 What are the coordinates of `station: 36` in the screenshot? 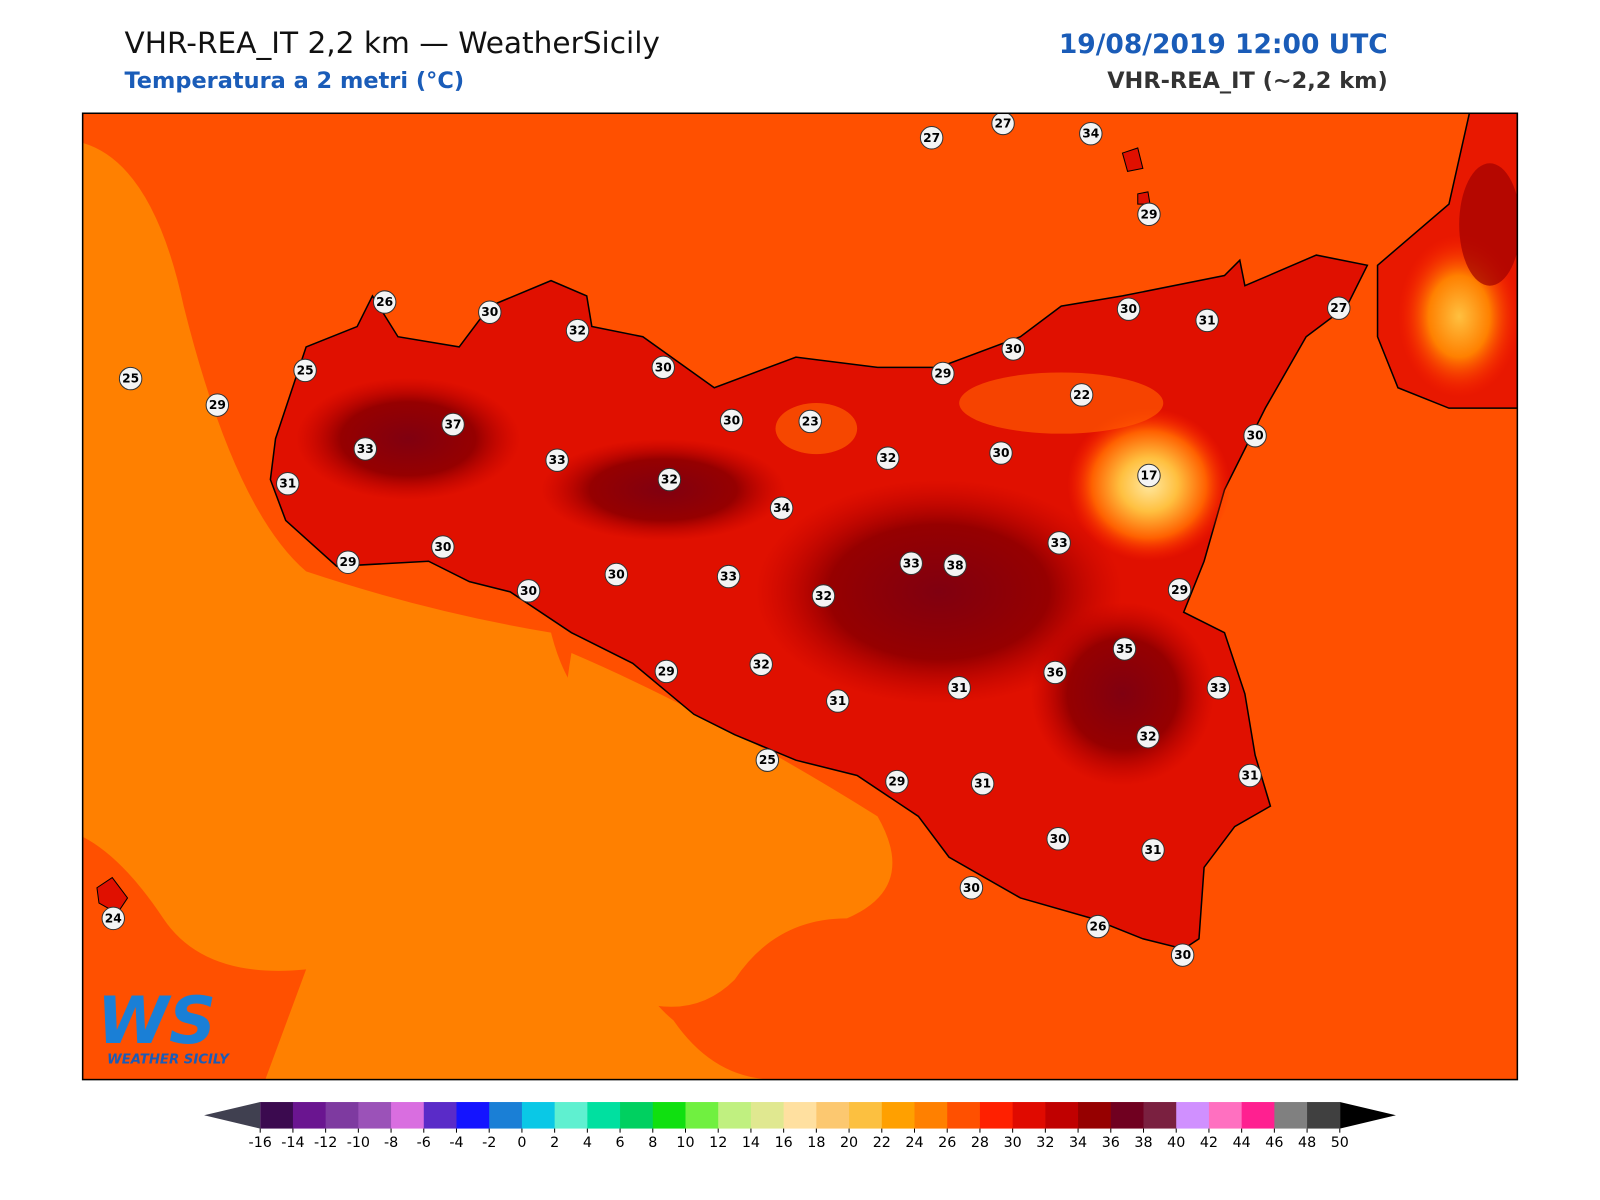 It's located at (1055, 672).